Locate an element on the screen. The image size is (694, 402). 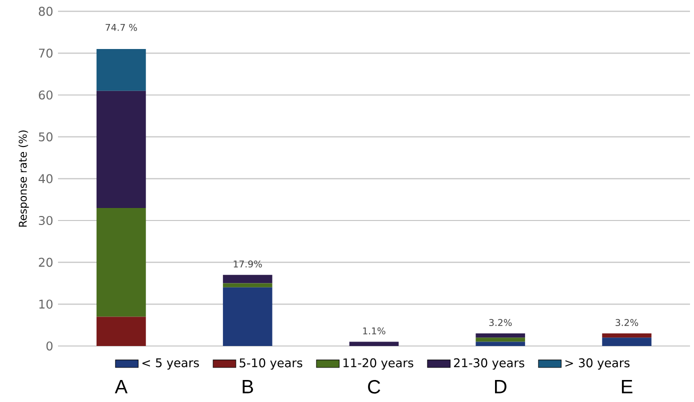
y-tick-label: 0 is located at coordinates (49, 346).